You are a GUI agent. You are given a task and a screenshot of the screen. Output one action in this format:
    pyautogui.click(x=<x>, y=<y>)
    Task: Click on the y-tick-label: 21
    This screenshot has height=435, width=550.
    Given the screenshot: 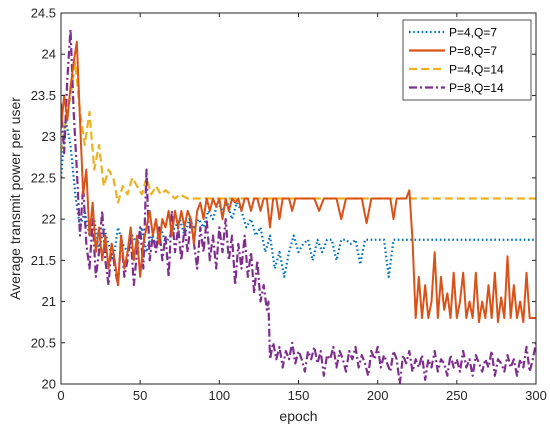 What is the action you would take?
    pyautogui.click(x=49, y=301)
    